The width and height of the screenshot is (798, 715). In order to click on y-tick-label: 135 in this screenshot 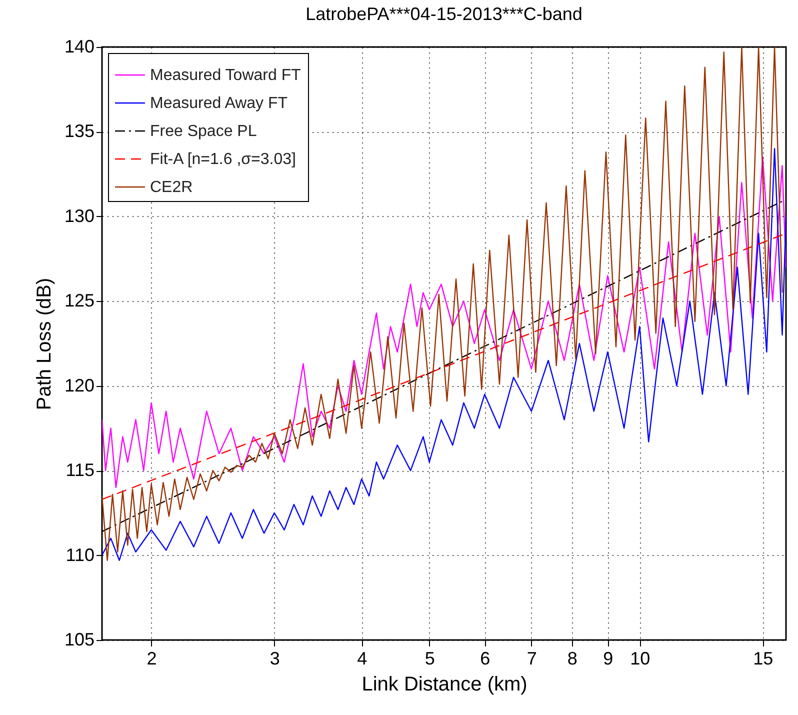, I will do `click(79, 131)`.